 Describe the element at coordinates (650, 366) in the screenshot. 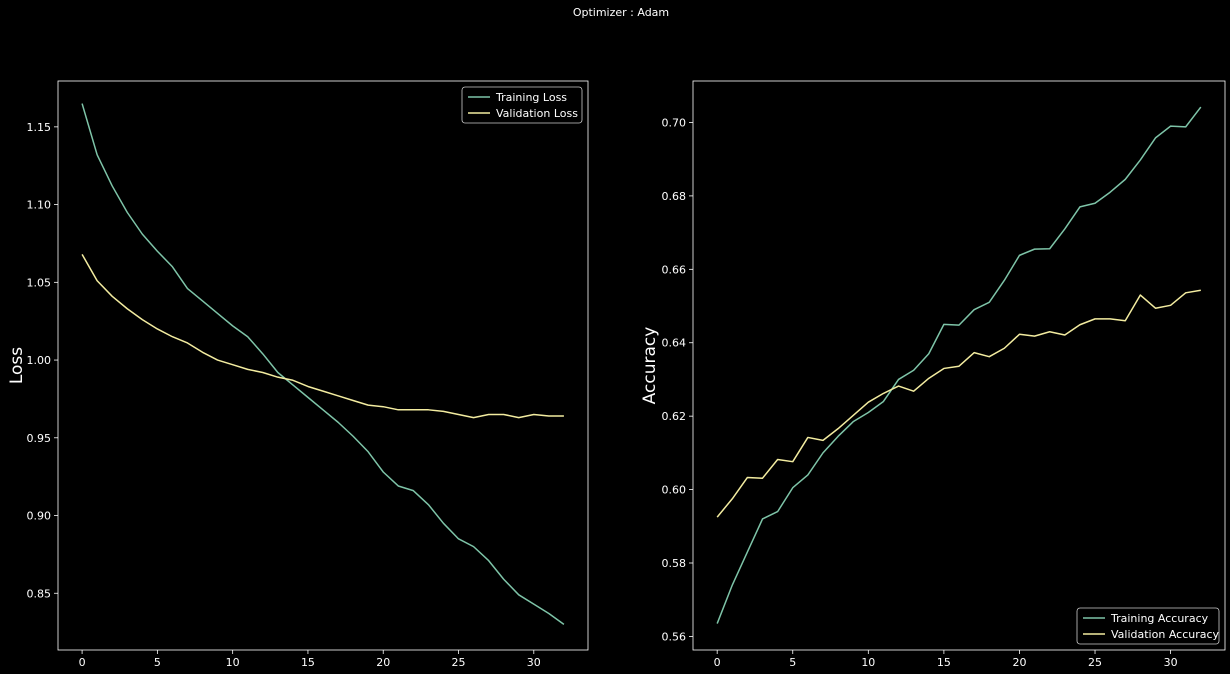

I see `accuracy-chart-ylabel: Accuracy` at that location.